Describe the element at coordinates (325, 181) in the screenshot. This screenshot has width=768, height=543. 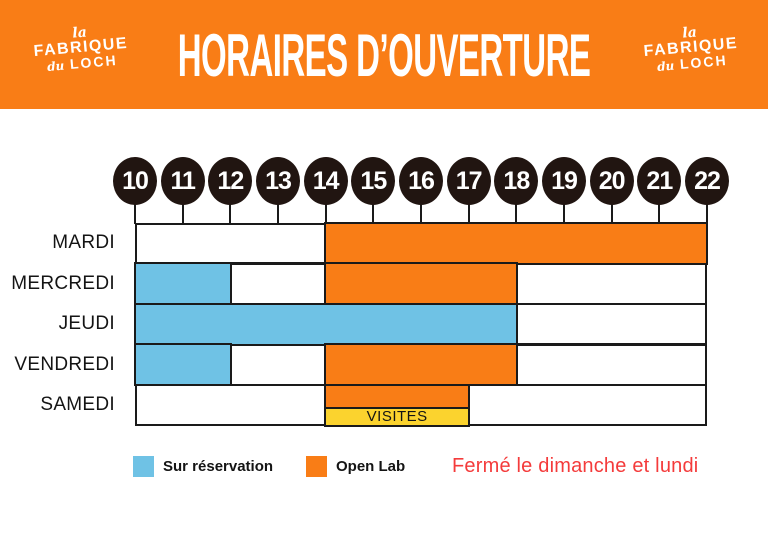
I see `timeline-hour-marker-14: 14` at that location.